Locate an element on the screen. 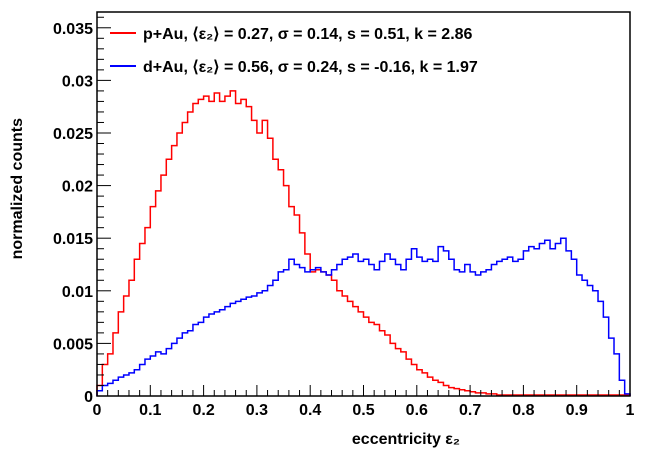 This screenshot has width=649, height=452. y-tick-label: 0.02 is located at coordinates (77, 187).